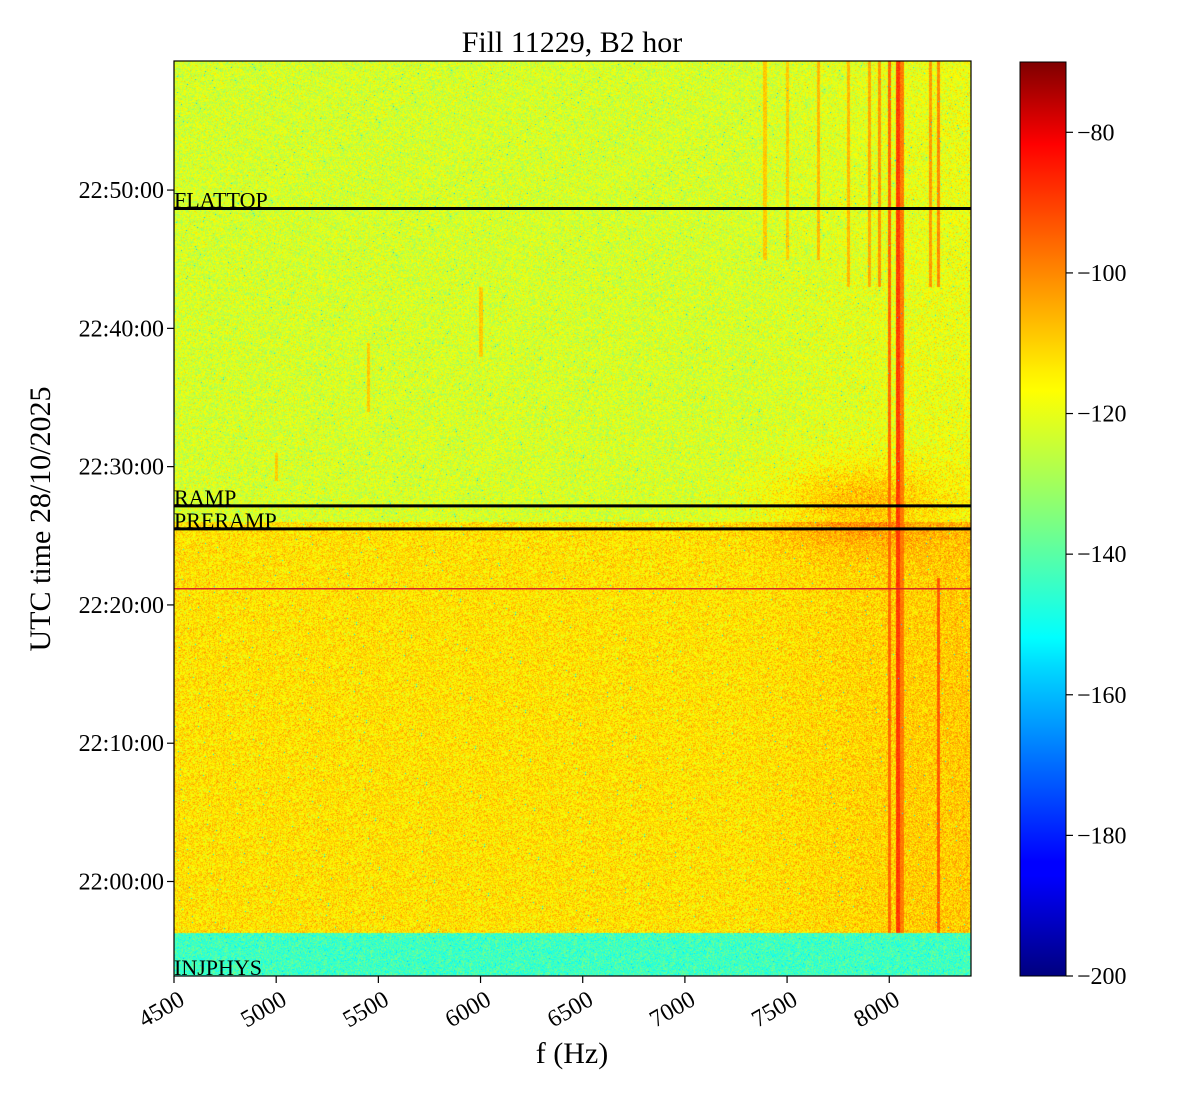 This screenshot has height=1100, width=1200. I want to click on x-tick-label: 6000, so click(468, 1010).